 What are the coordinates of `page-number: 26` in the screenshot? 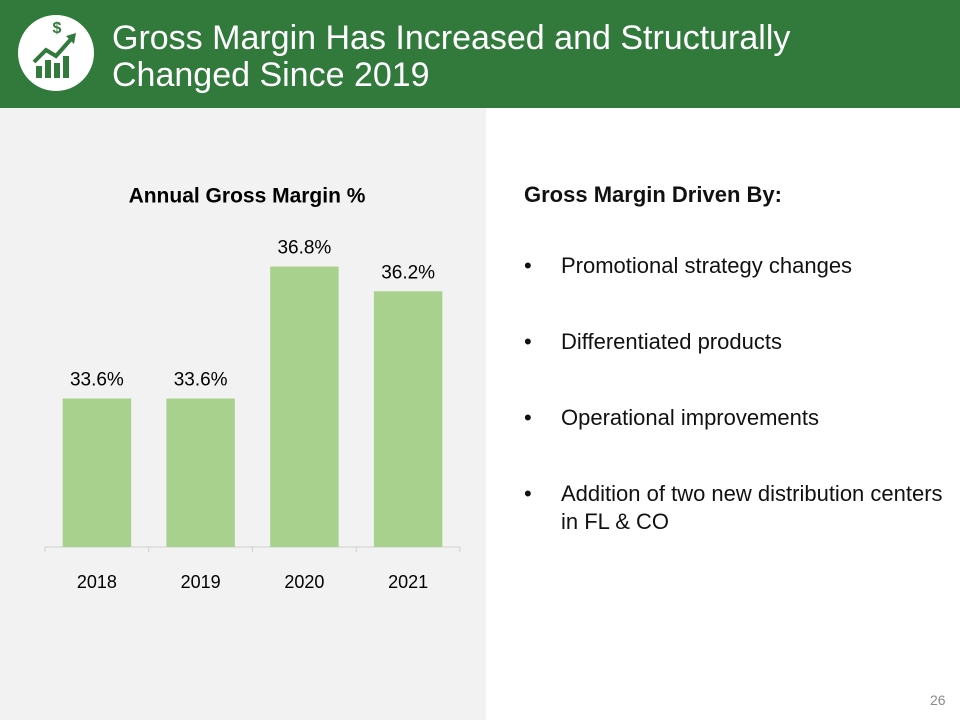 It's located at (938, 700).